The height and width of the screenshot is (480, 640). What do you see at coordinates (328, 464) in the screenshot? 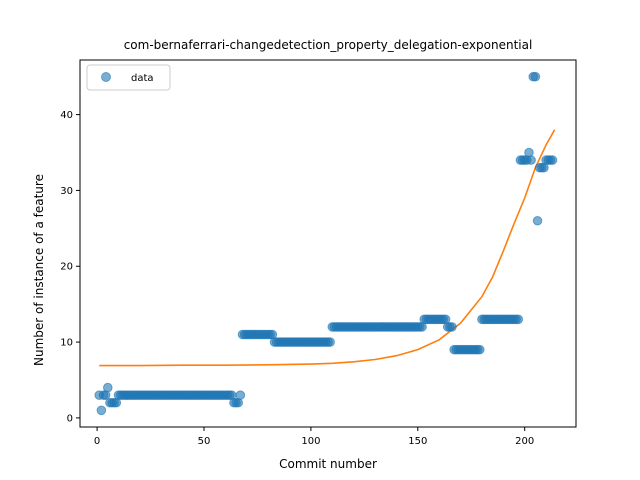
I see `x-axis-label: Commit number` at bounding box center [328, 464].